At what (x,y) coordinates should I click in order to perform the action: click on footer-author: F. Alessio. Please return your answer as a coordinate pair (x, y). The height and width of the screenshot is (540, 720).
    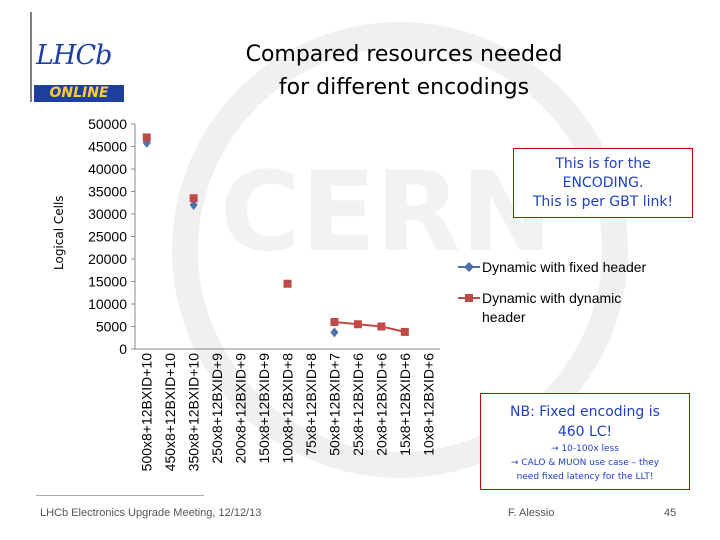
    Looking at the image, I should click on (531, 513).